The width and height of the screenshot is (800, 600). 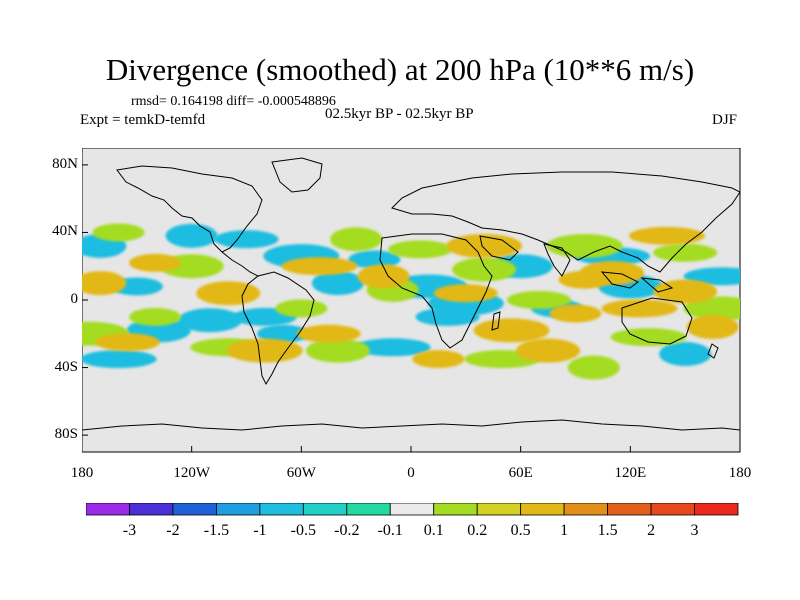 I want to click on latitude-label: 0, so click(x=74, y=299).